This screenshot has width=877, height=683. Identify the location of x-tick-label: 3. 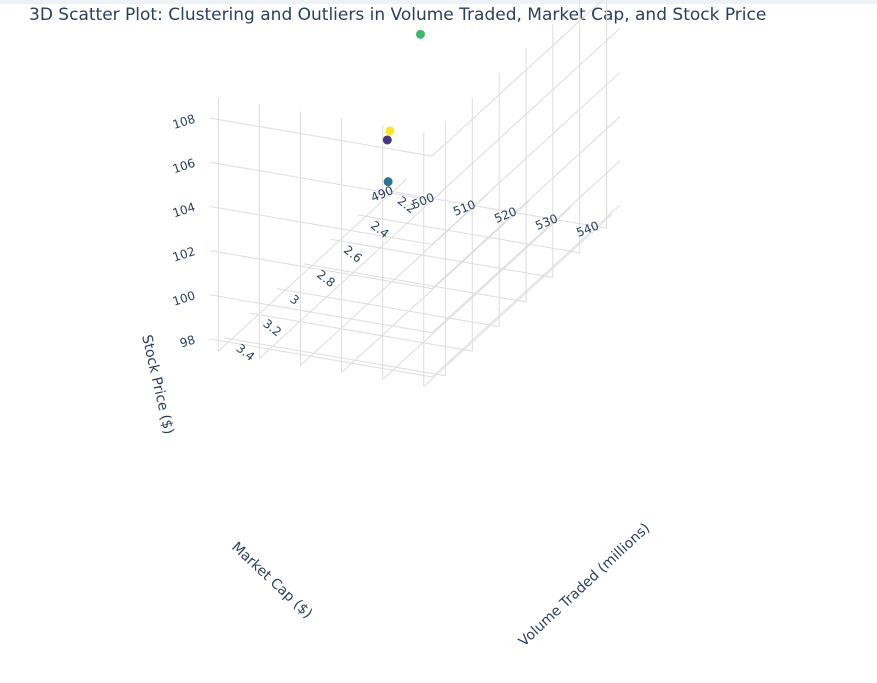
(294, 300).